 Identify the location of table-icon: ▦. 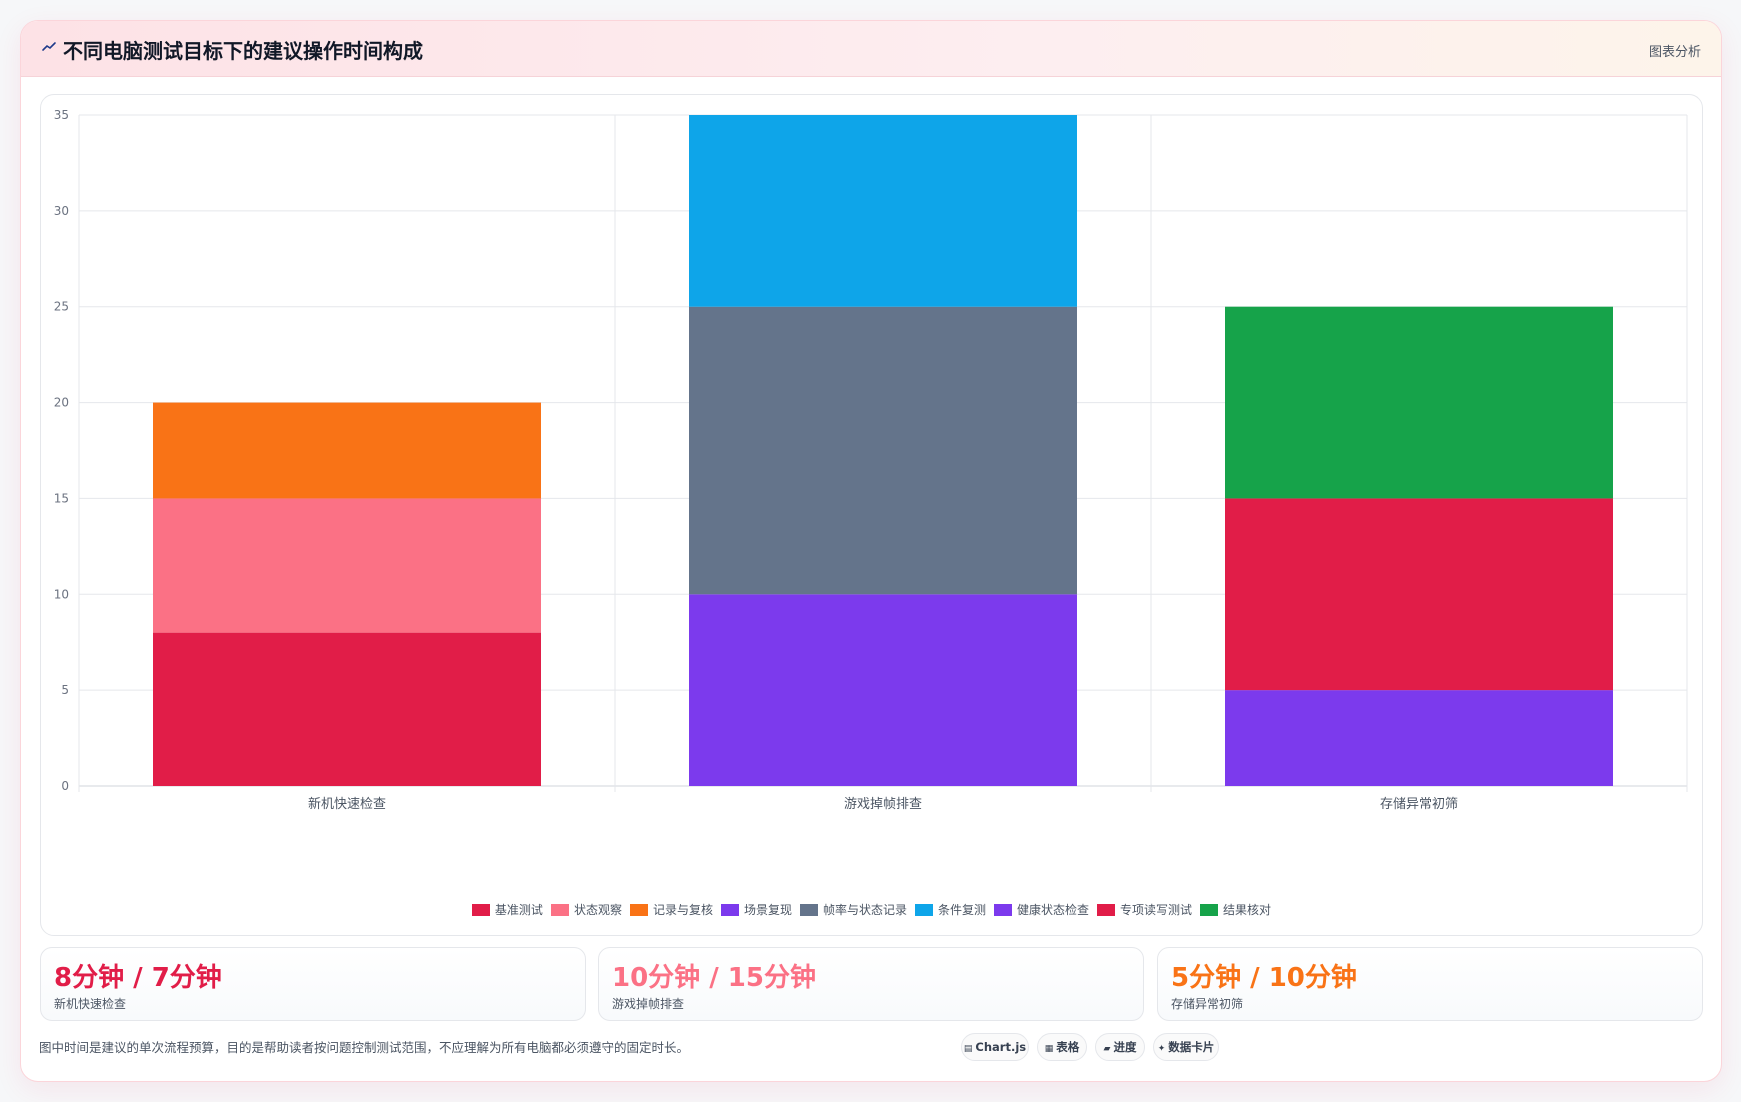
(1049, 1049).